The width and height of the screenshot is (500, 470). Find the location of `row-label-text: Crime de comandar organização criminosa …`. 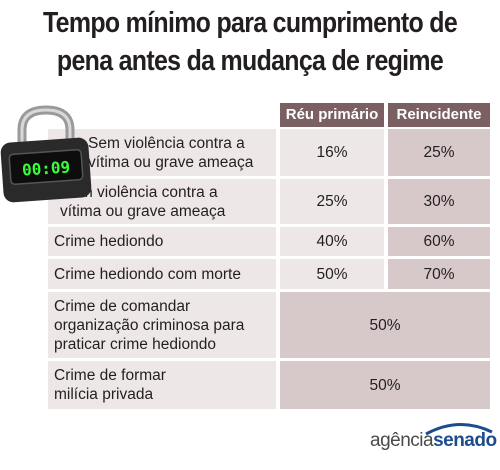

row-label-text: Crime de comandar organização criminosa … is located at coordinates (149, 325).